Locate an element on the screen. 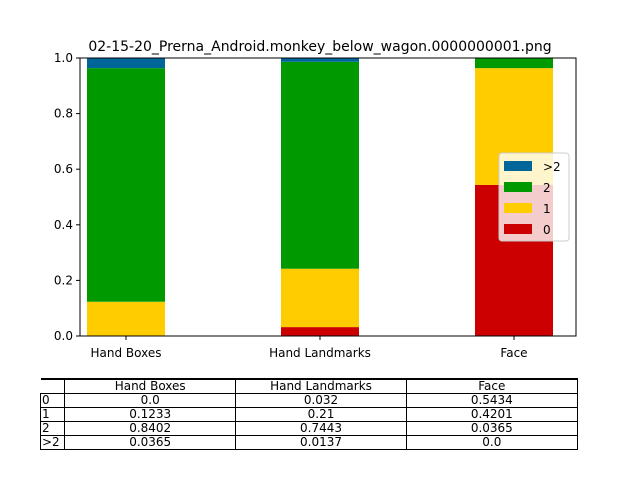 Image resolution: width=640 pixels, height=480 pixels. table-cell: 0.8402 is located at coordinates (150, 428).